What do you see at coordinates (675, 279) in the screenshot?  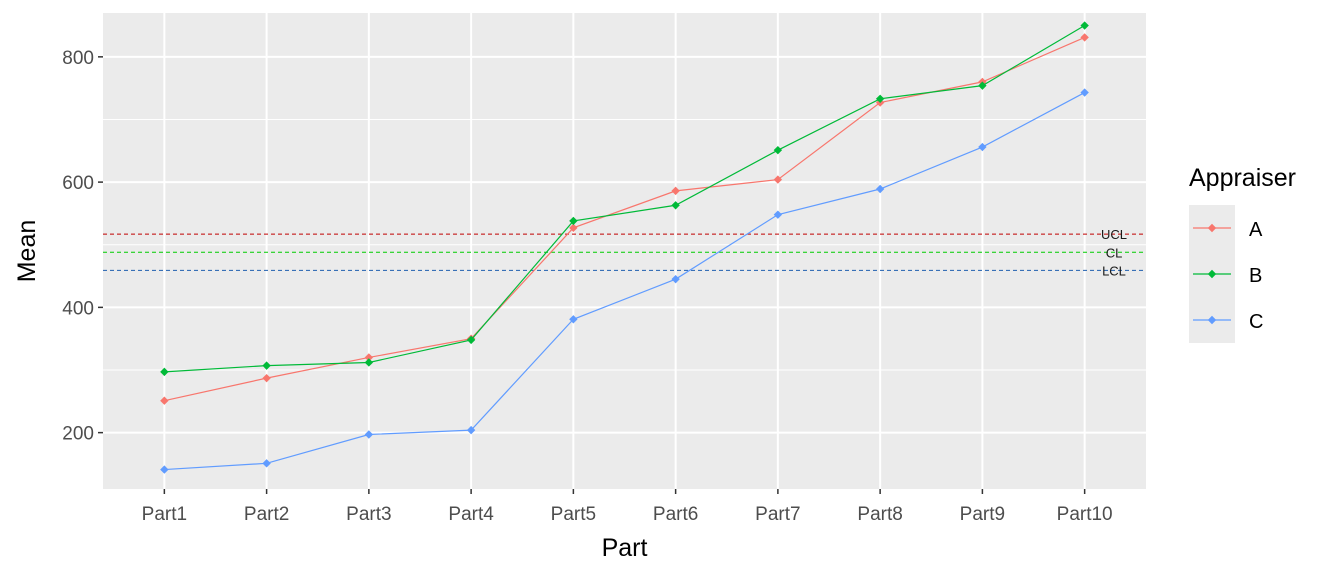 I see `point-c-part6` at bounding box center [675, 279].